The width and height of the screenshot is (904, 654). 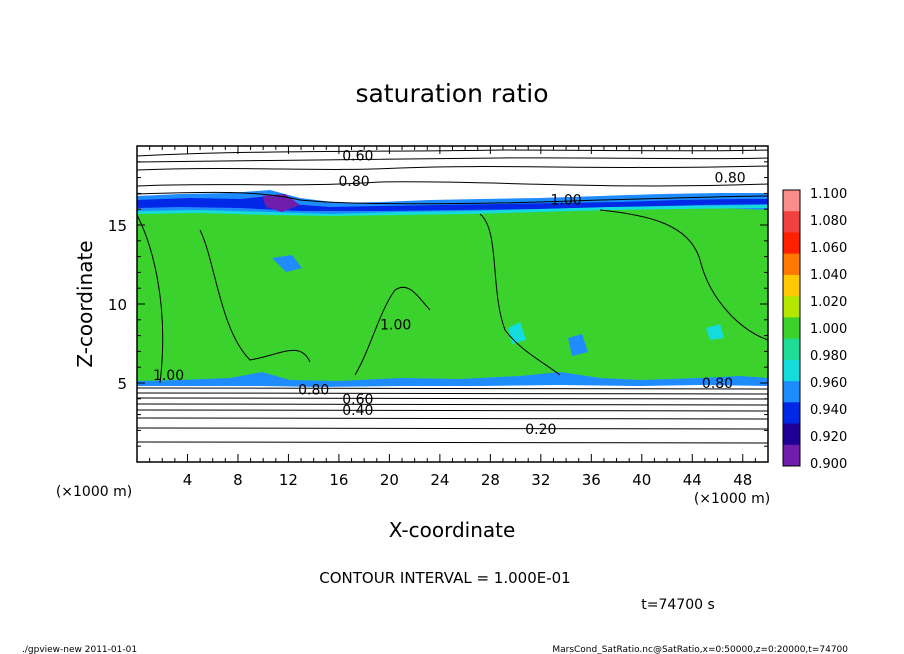 I want to click on upper-cyan-band, so click(x=452, y=210).